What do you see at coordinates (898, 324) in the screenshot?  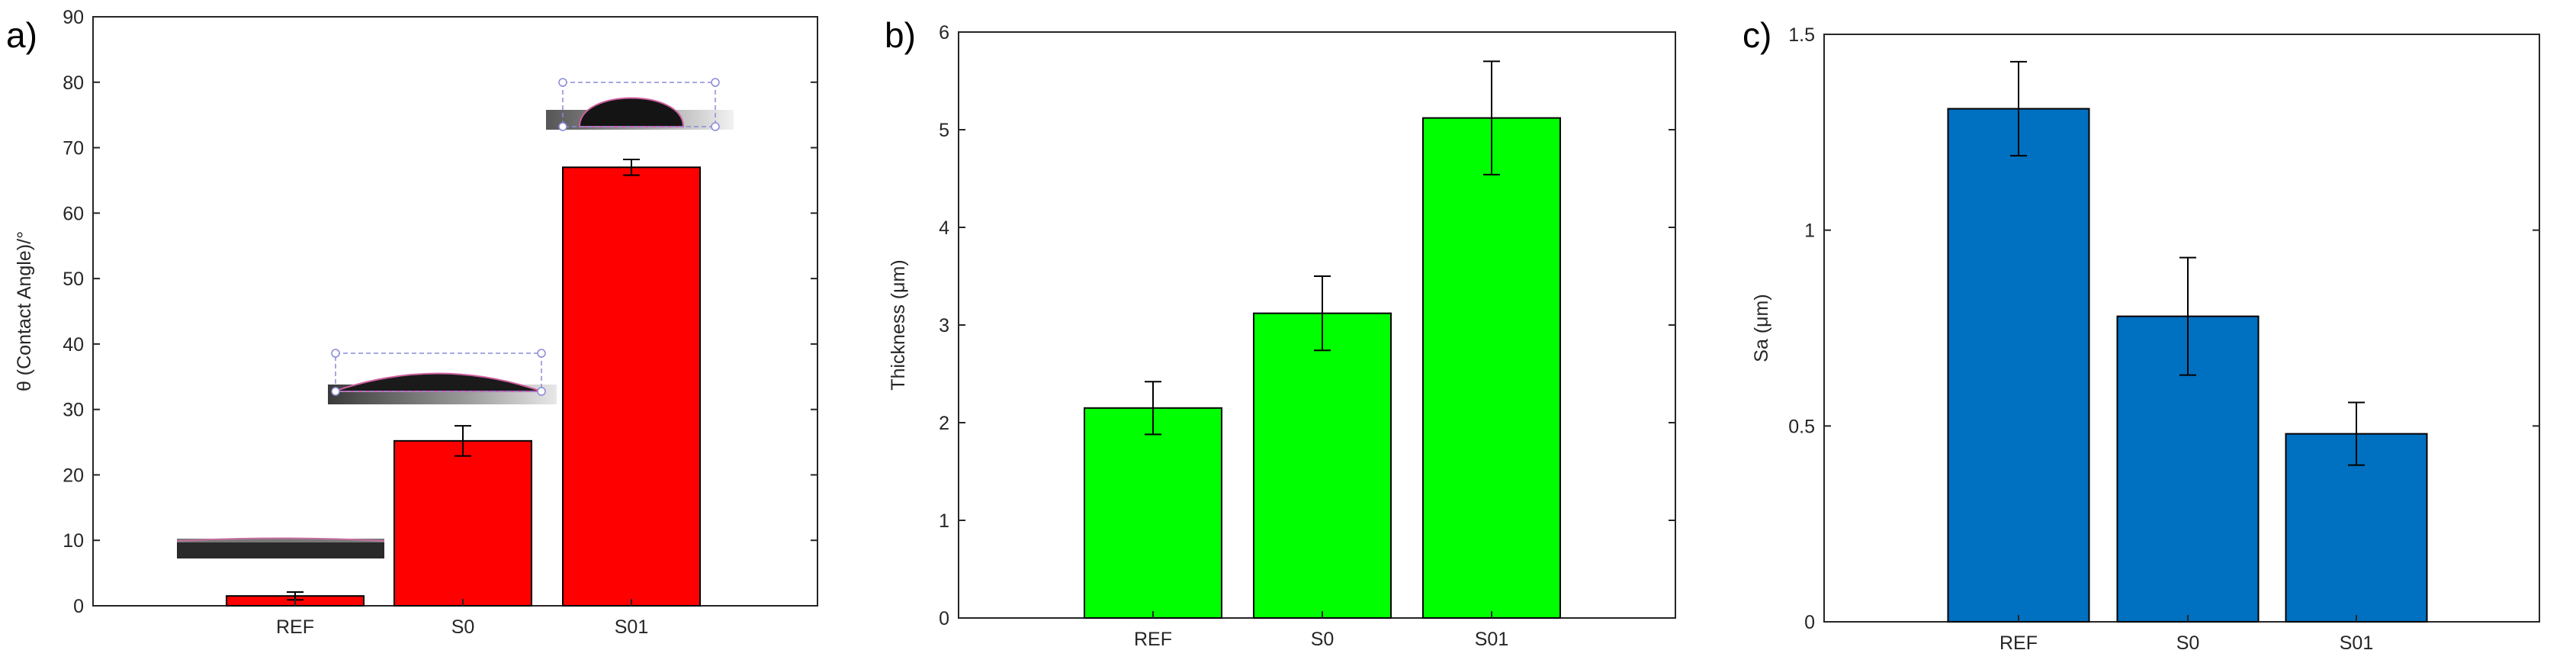 I see `y-axis-label: Thickness (μm)` at bounding box center [898, 324].